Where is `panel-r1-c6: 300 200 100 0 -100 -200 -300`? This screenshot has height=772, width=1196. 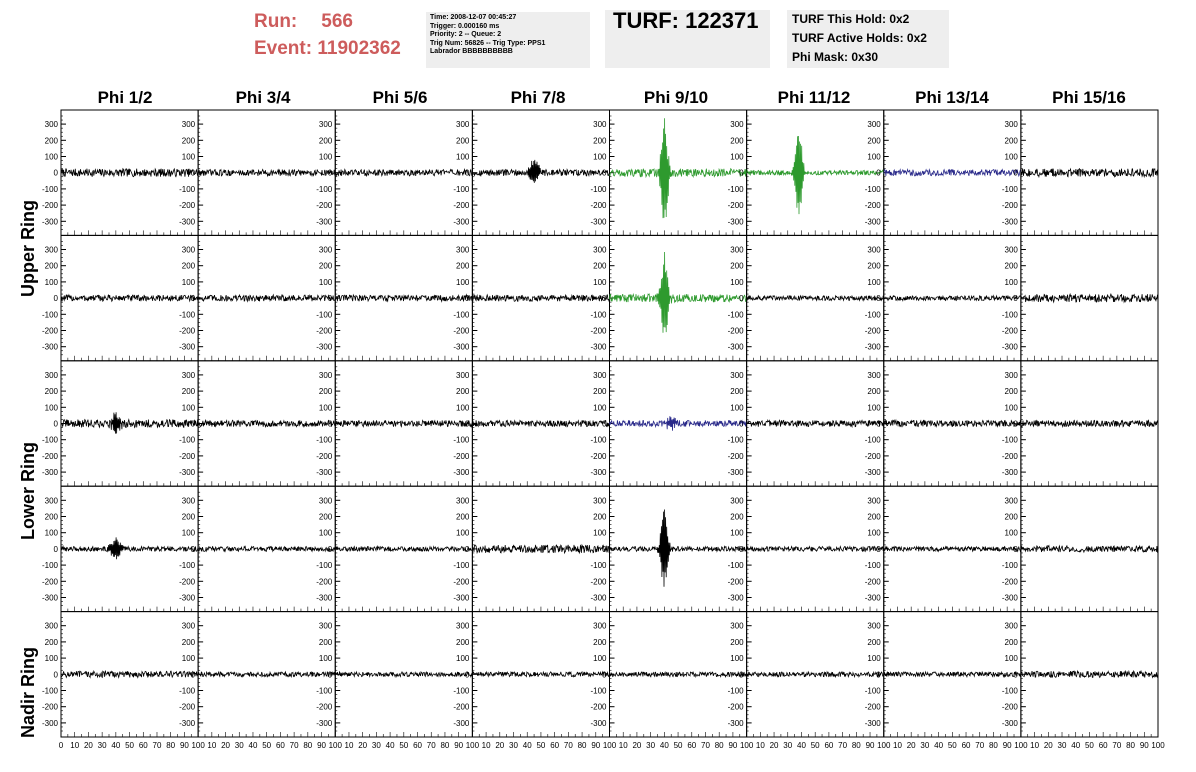 panel-r1-c6: 300 200 100 0 -100 -200 -300 is located at coordinates (943, 298).